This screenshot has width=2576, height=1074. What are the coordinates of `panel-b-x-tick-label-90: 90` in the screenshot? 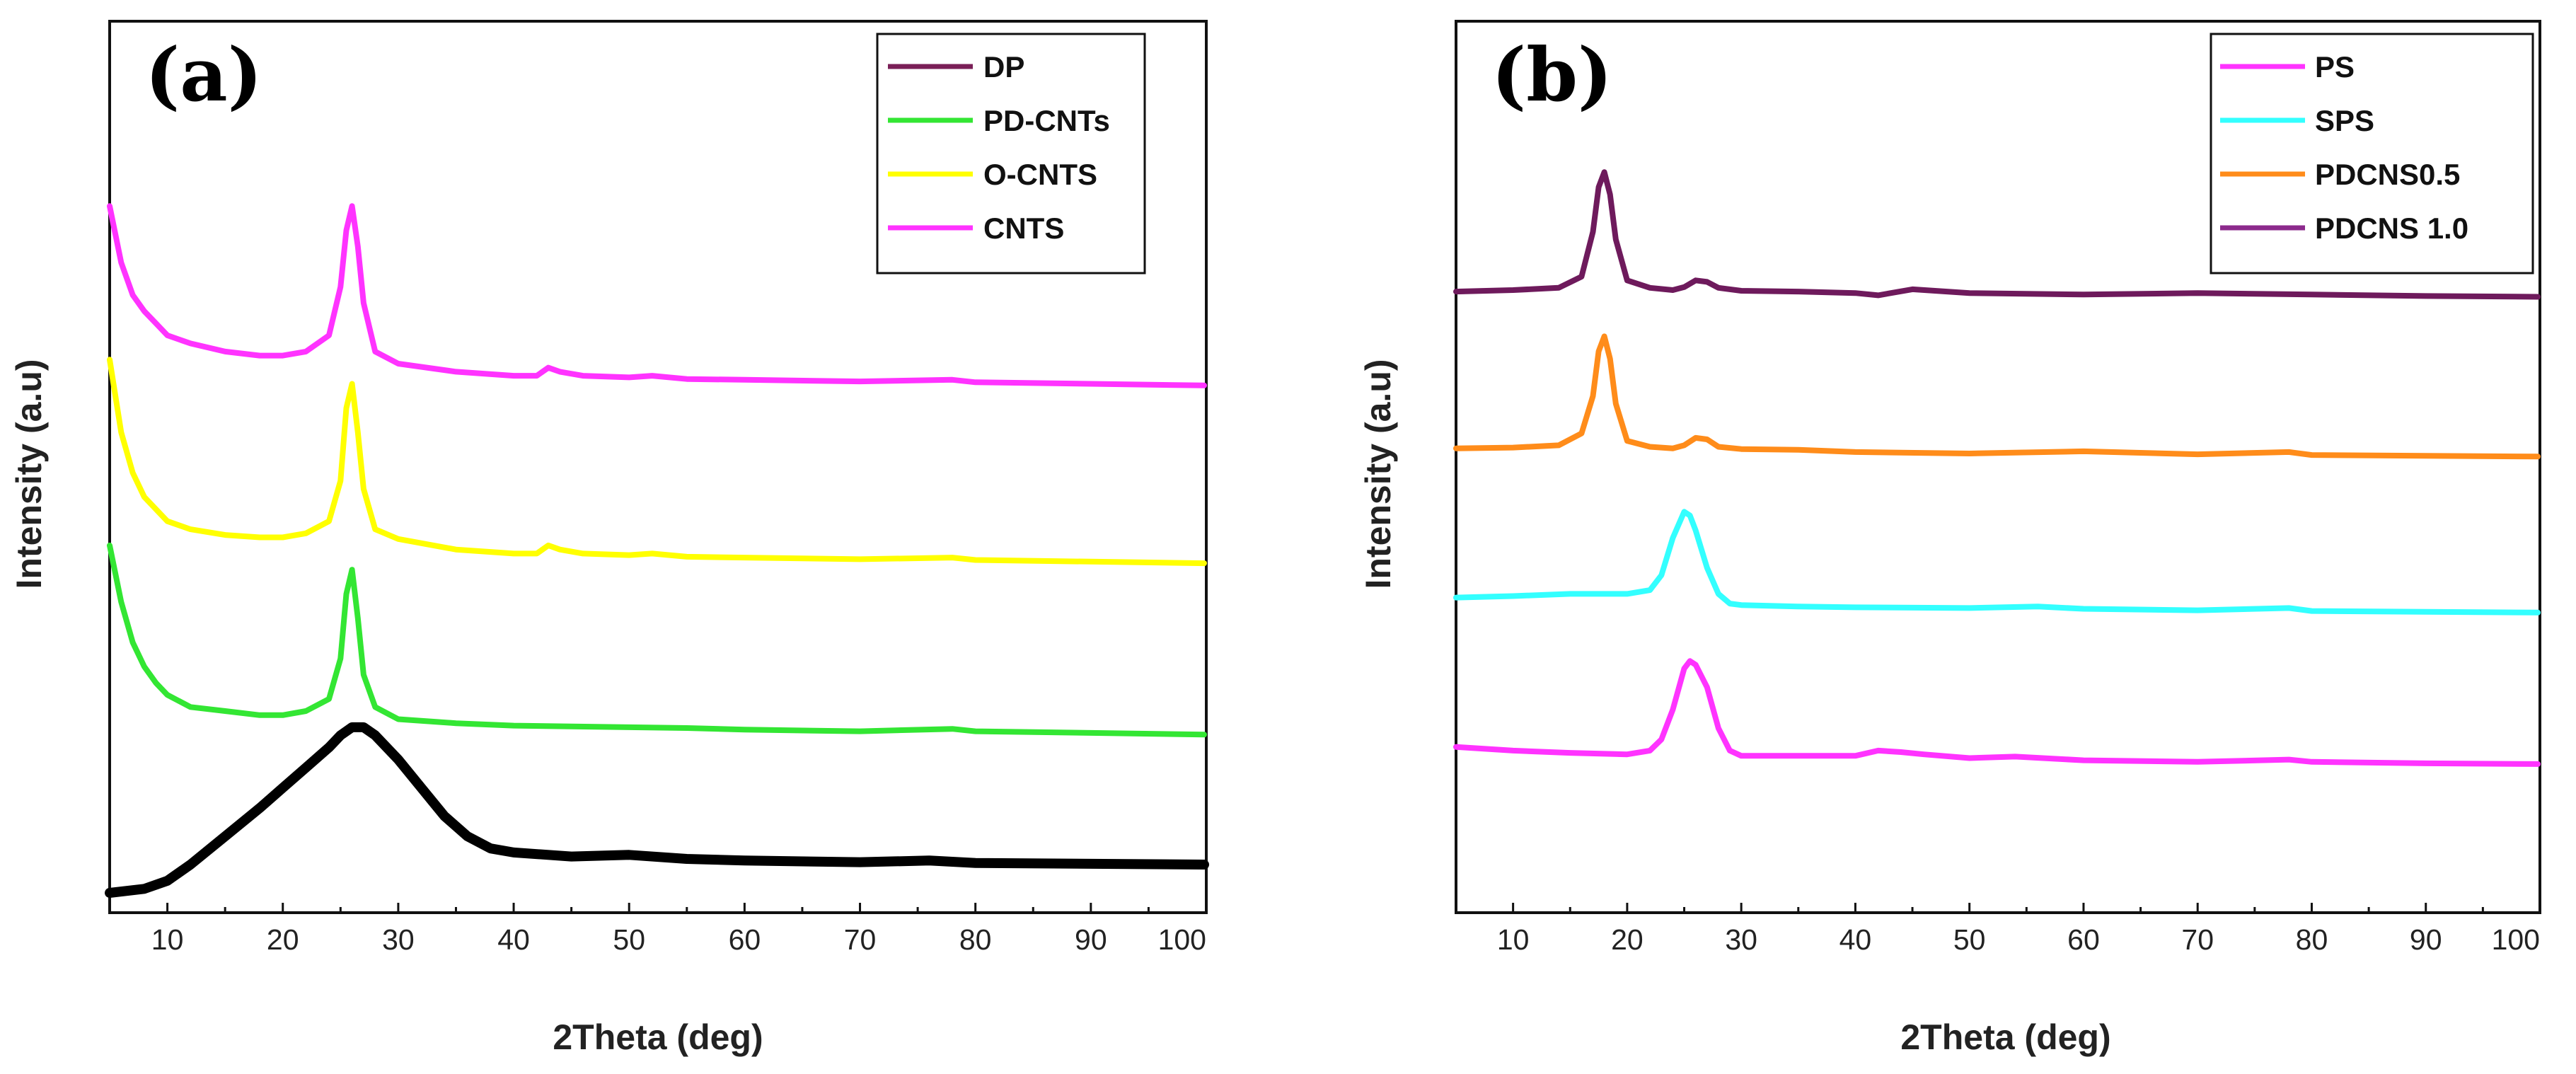 It's located at (2426, 939).